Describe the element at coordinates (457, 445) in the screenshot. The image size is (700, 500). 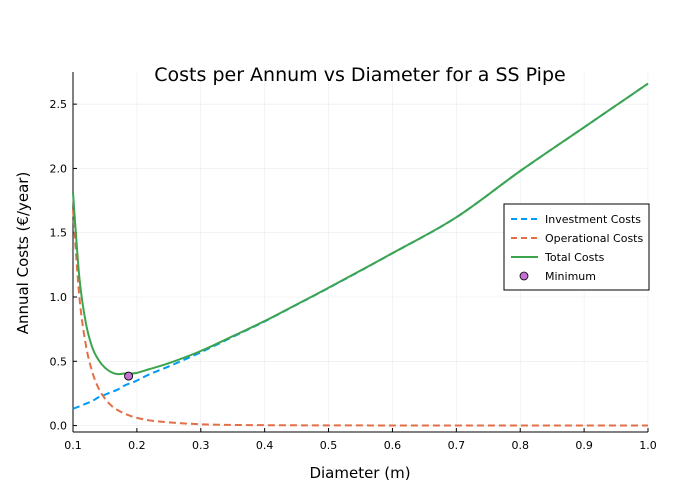
I see `x-tick-label: 0.7` at that location.